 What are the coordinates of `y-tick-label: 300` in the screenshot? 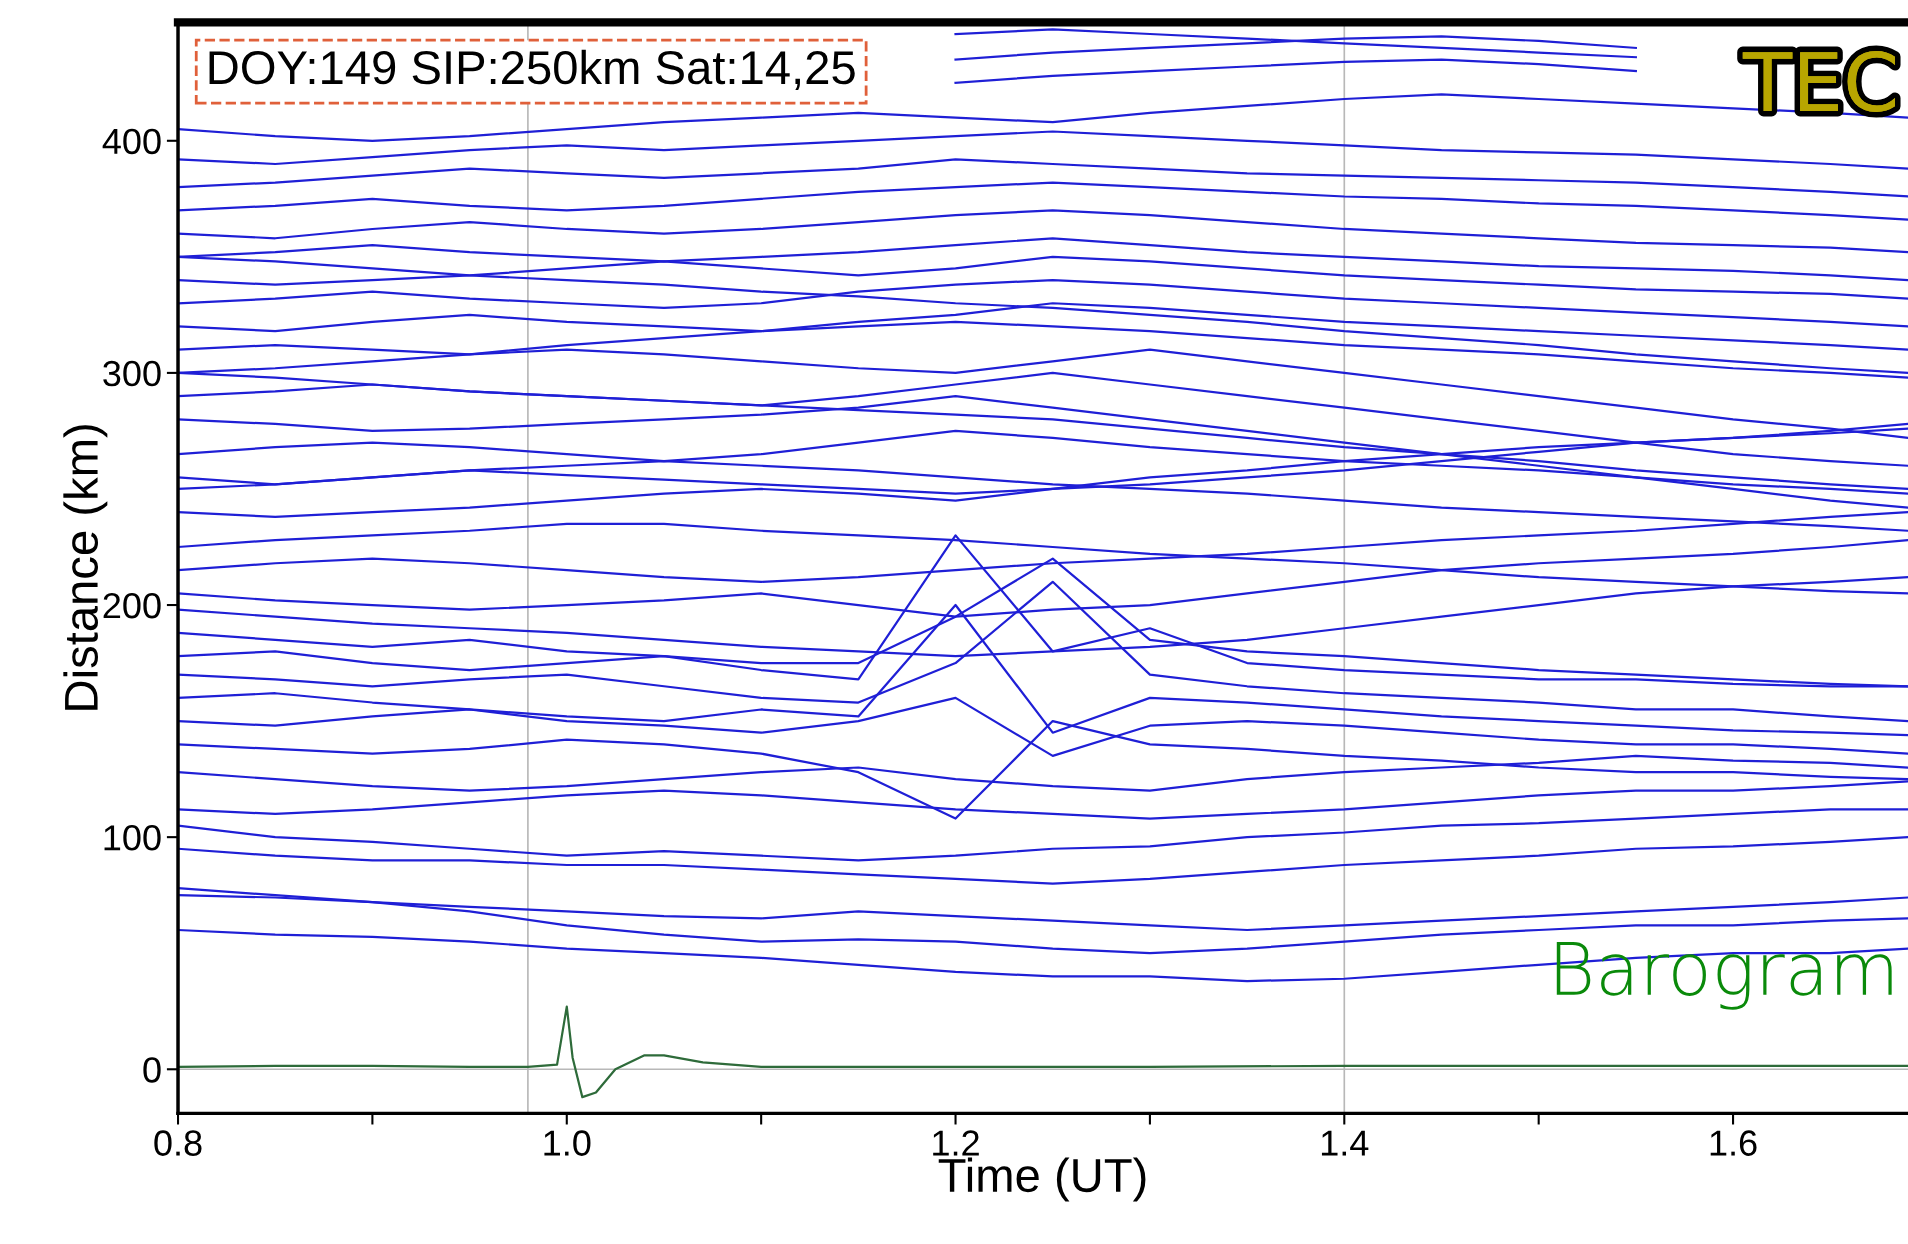 It's located at (132, 373).